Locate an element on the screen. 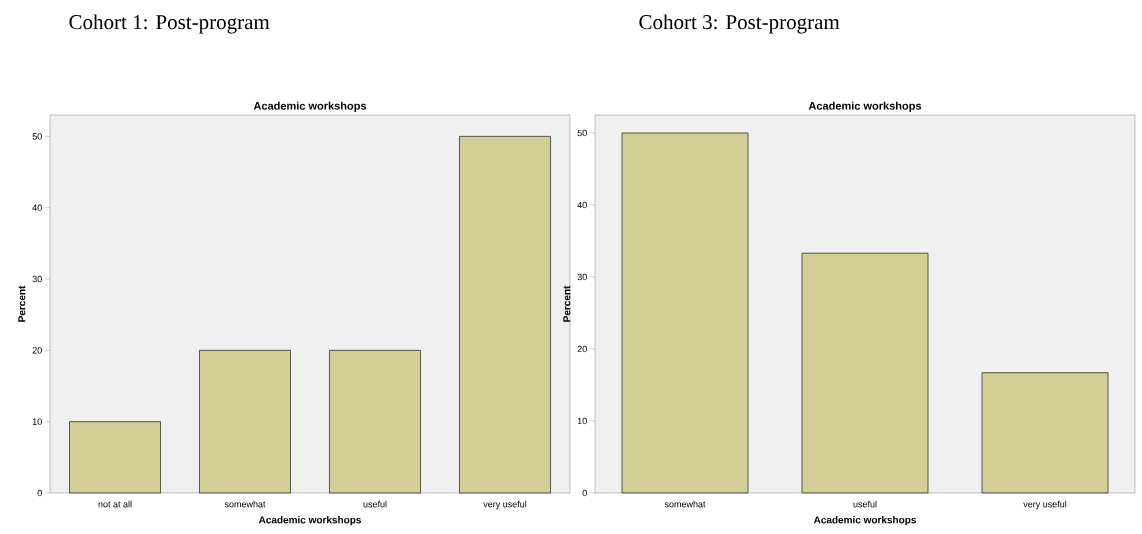 The image size is (1142, 534). x-tick-label: not at all is located at coordinates (115, 504).